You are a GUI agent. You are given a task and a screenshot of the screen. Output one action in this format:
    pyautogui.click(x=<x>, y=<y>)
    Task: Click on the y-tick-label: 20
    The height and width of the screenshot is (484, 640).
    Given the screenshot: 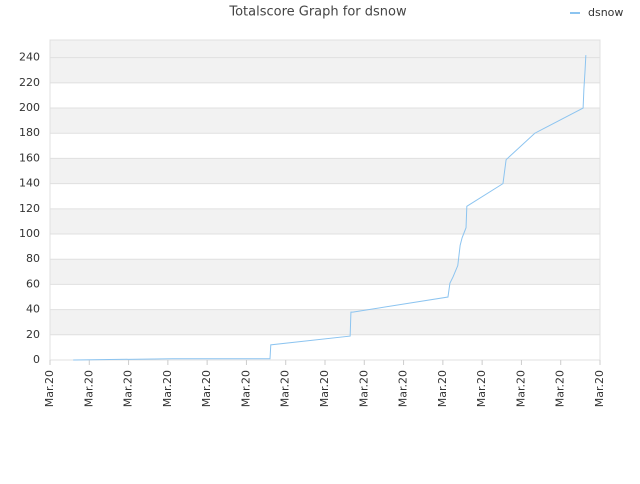 What is the action you would take?
    pyautogui.click(x=33, y=334)
    